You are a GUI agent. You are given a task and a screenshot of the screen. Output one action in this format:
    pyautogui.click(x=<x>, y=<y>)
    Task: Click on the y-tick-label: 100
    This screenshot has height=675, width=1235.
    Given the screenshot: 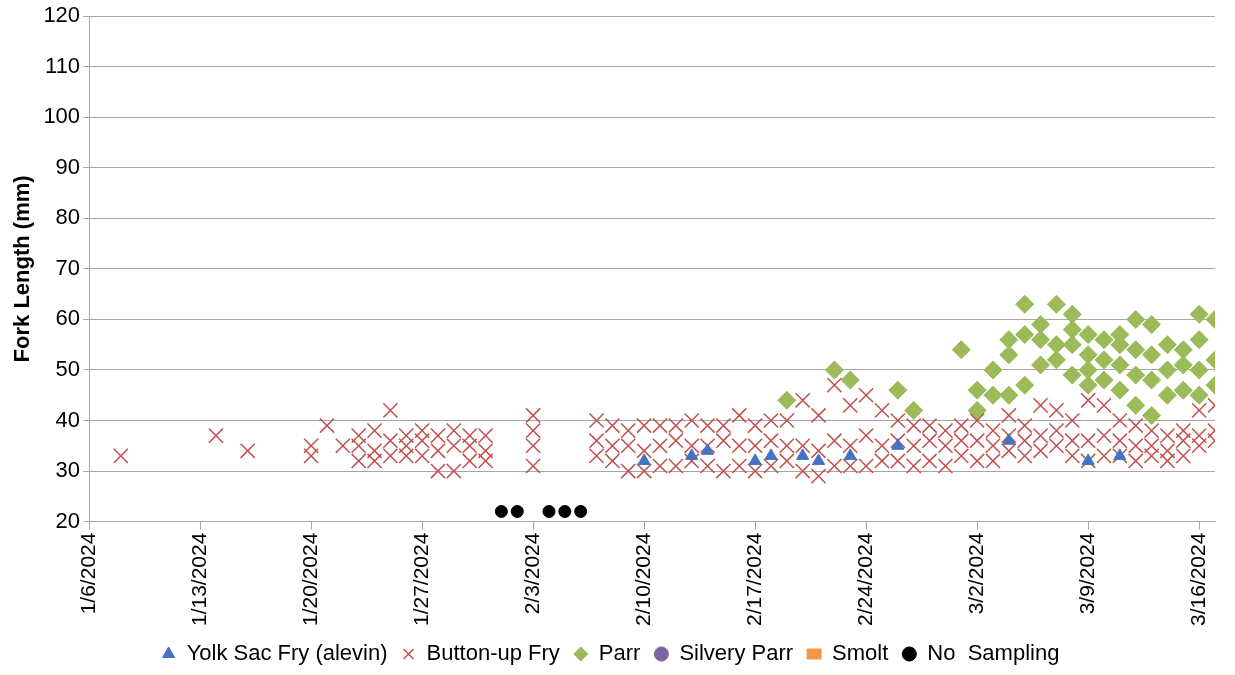 What is the action you would take?
    pyautogui.click(x=62, y=116)
    